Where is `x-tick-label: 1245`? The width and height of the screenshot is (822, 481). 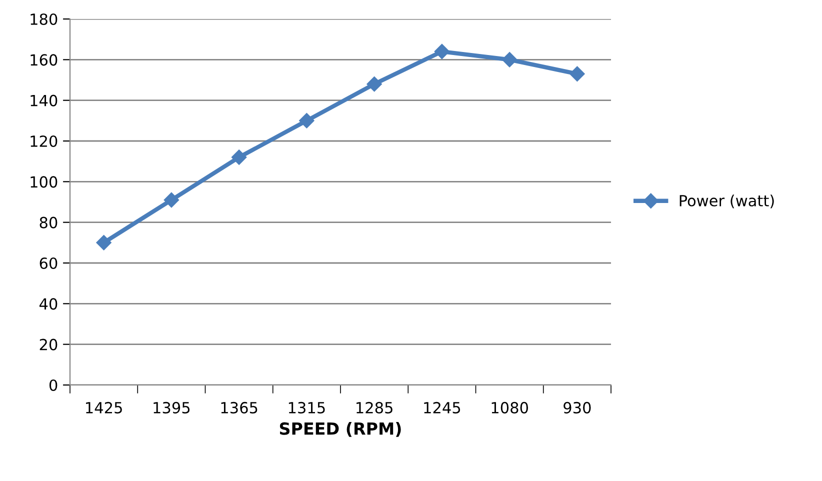 x-tick-label: 1245 is located at coordinates (442, 408).